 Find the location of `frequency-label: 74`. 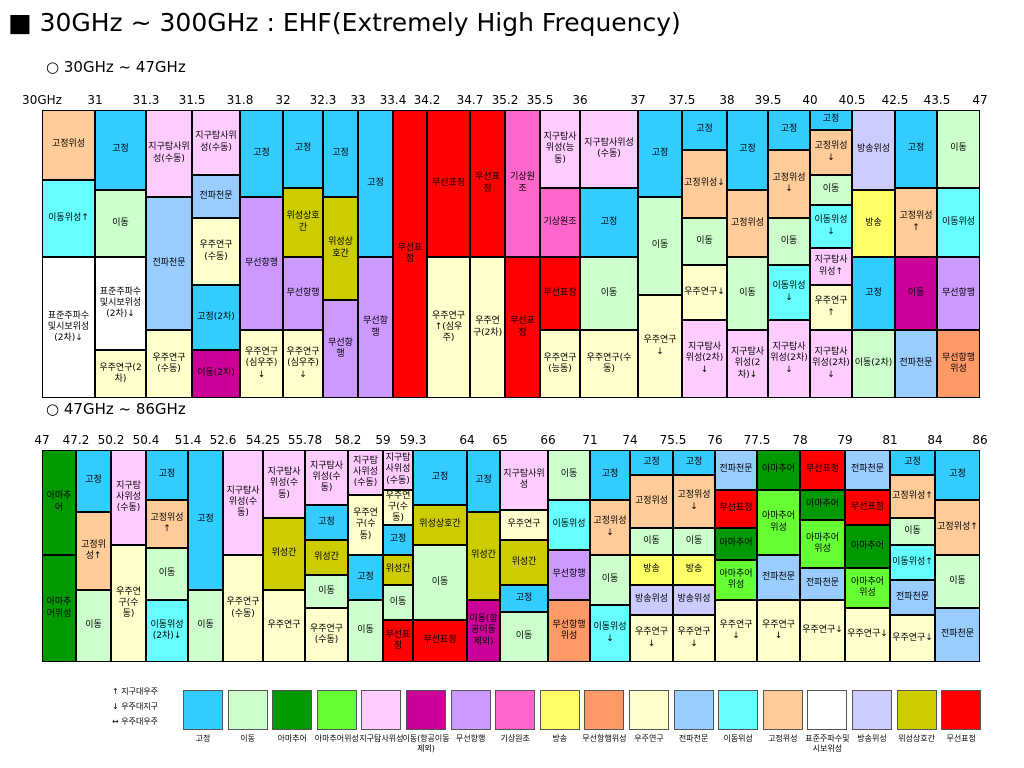

frequency-label: 74 is located at coordinates (630, 440).